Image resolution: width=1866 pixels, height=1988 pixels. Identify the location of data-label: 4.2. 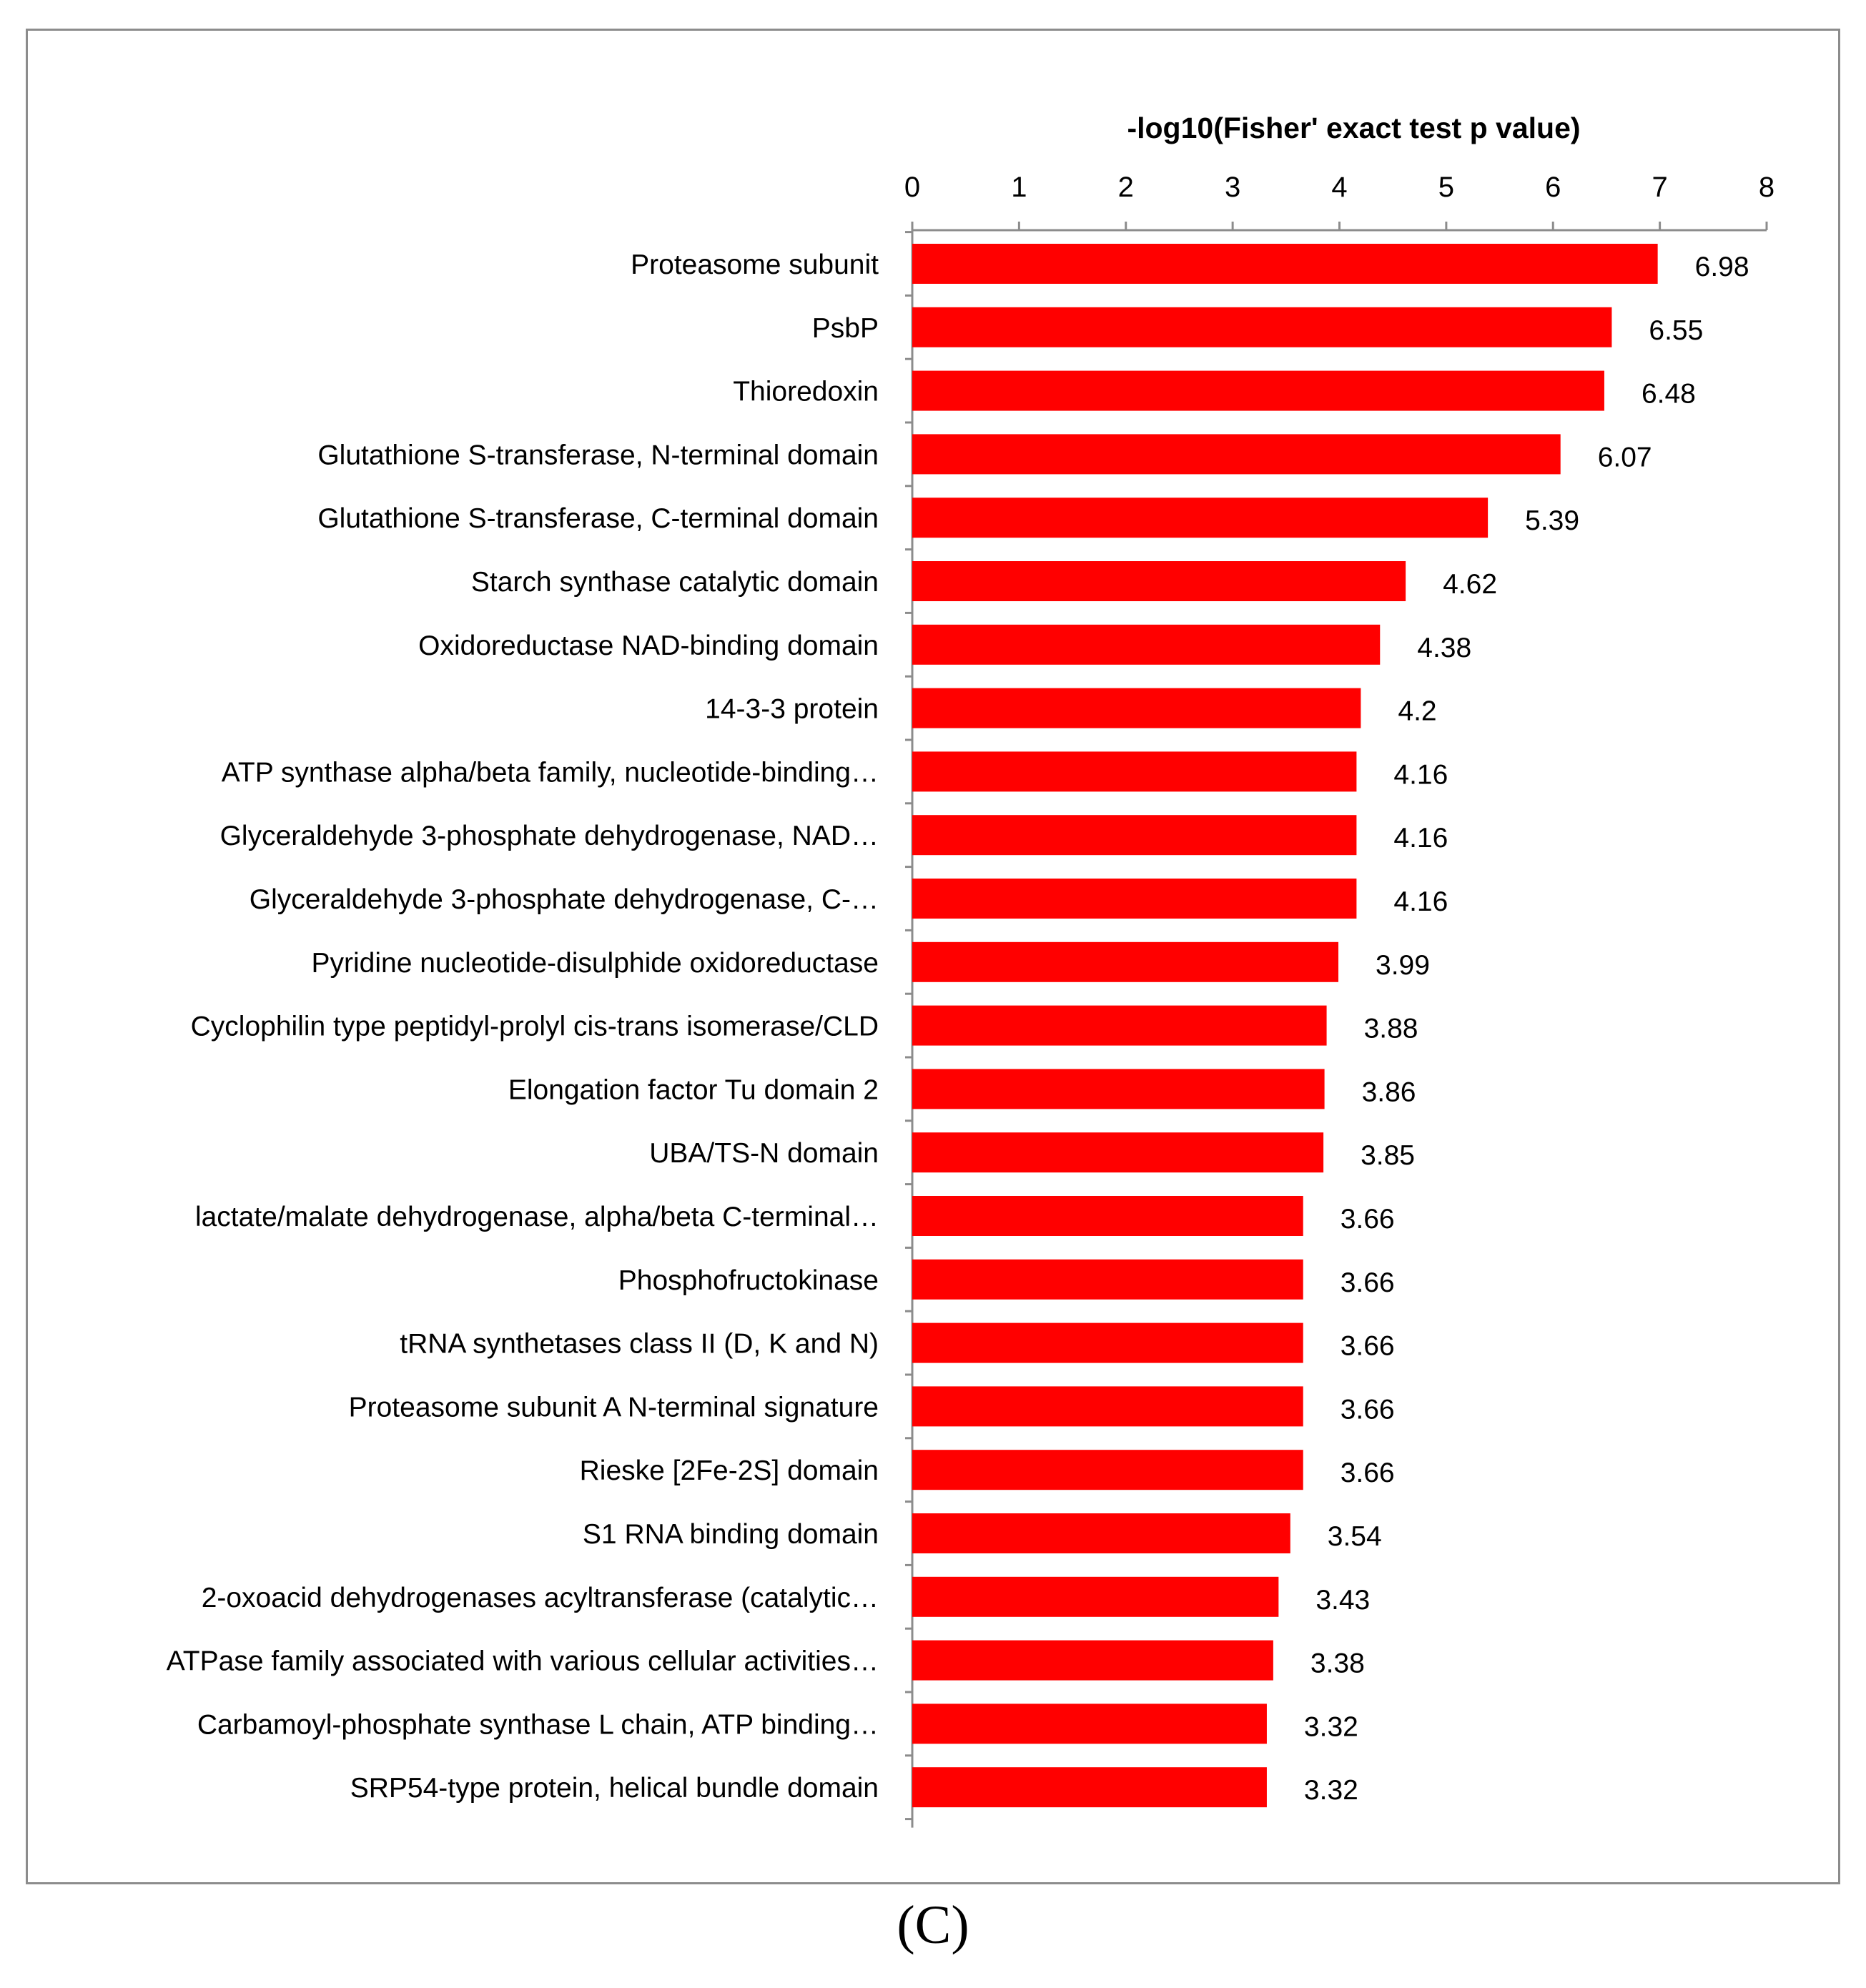
(1417, 711).